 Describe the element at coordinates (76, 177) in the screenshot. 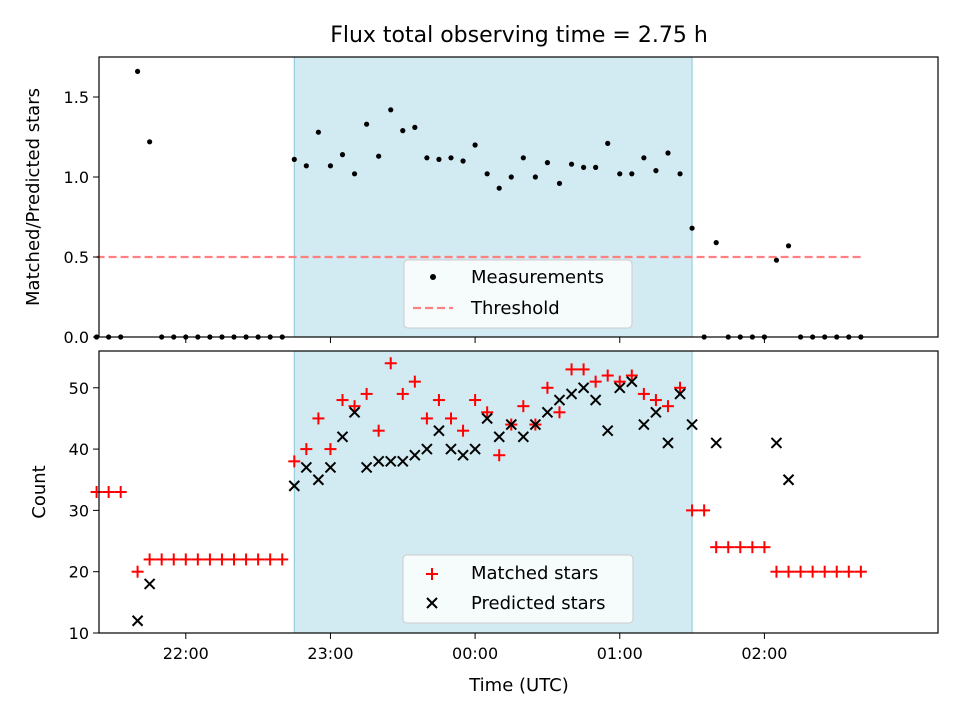

I see `top-ytick-label: 1.0` at that location.